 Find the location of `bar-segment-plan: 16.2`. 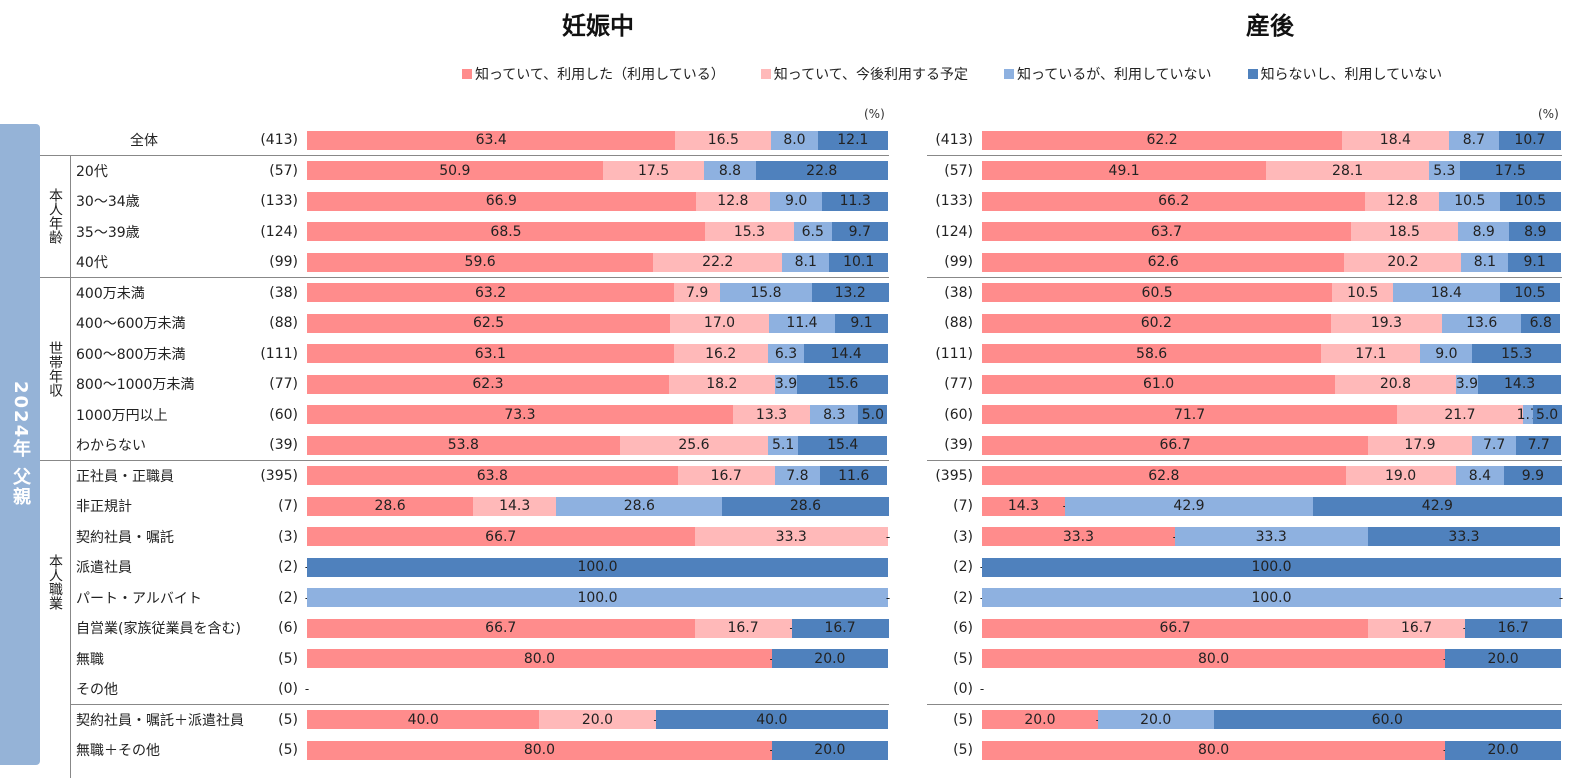

bar-segment-plan: 16.2 is located at coordinates (720, 353).